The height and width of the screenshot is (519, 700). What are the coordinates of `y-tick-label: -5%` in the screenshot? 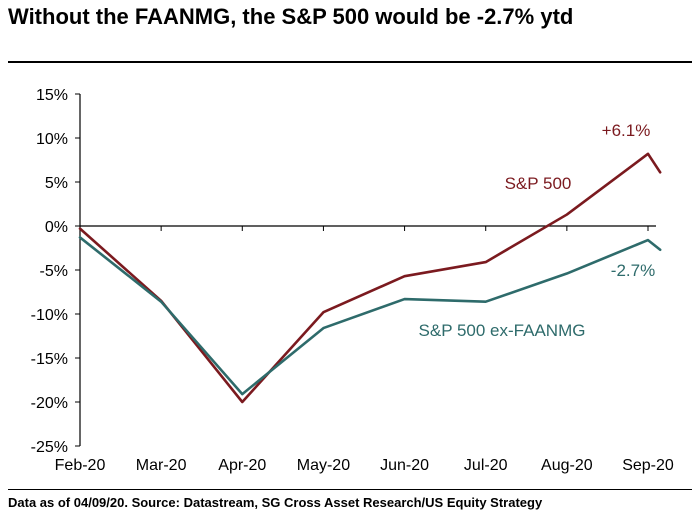 It's located at (54, 271).